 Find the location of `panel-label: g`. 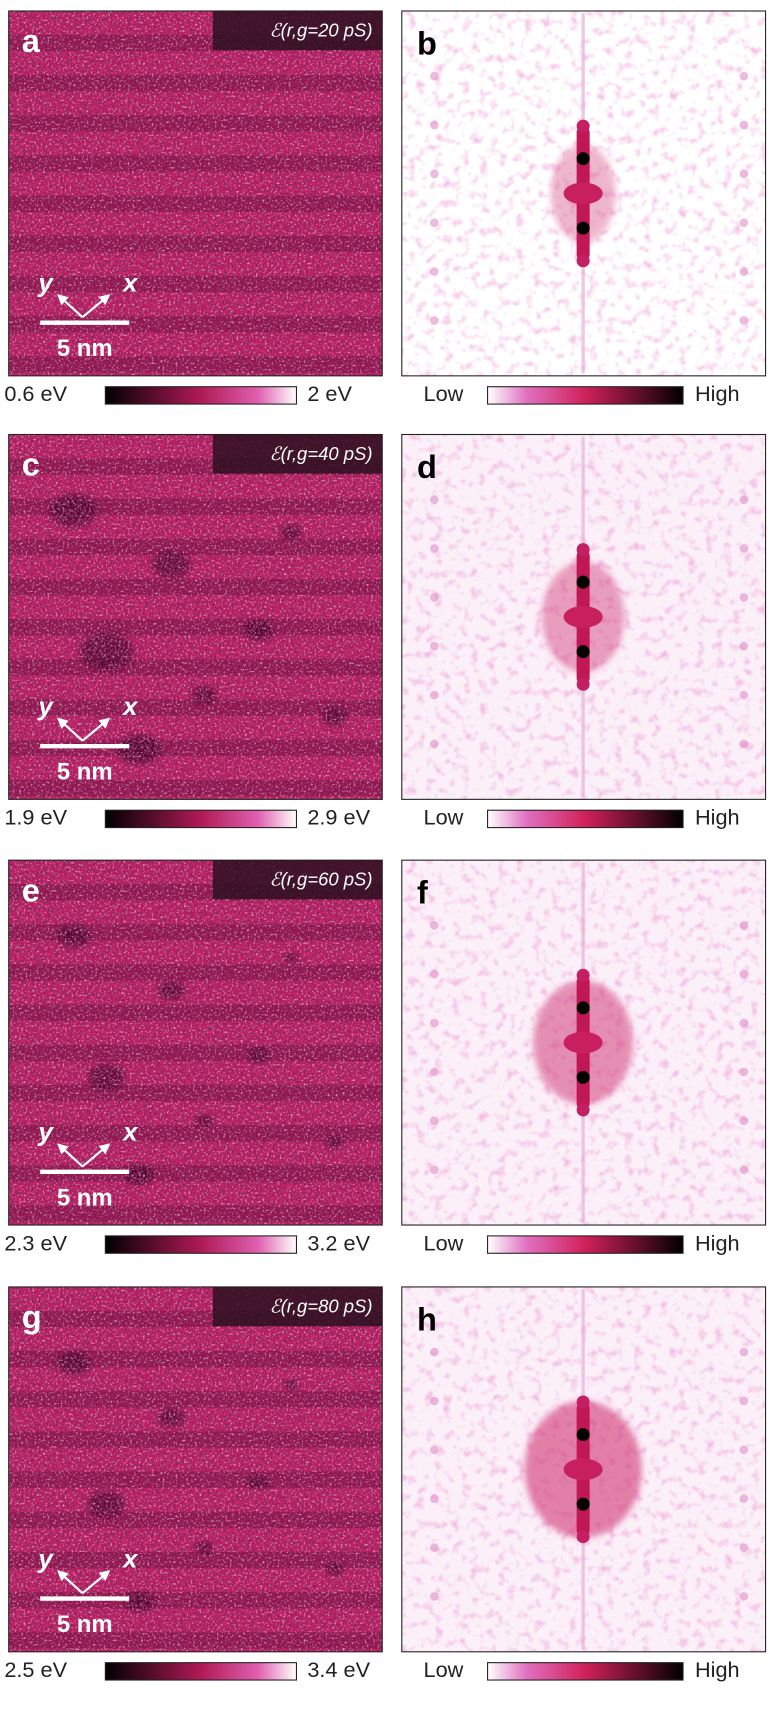

panel-label: g is located at coordinates (32, 1317).